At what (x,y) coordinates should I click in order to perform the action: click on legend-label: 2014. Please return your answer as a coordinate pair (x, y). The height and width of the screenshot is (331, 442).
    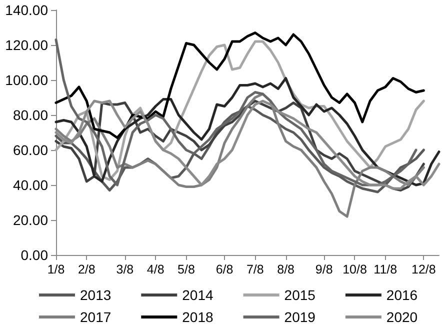
    Looking at the image, I should click on (198, 295).